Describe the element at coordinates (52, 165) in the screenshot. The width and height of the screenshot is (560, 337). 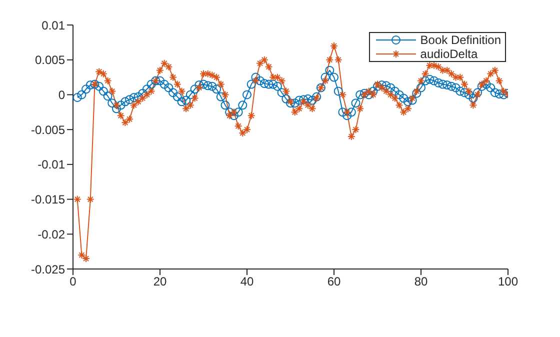
I see `y-tick-label: -0.01` at that location.